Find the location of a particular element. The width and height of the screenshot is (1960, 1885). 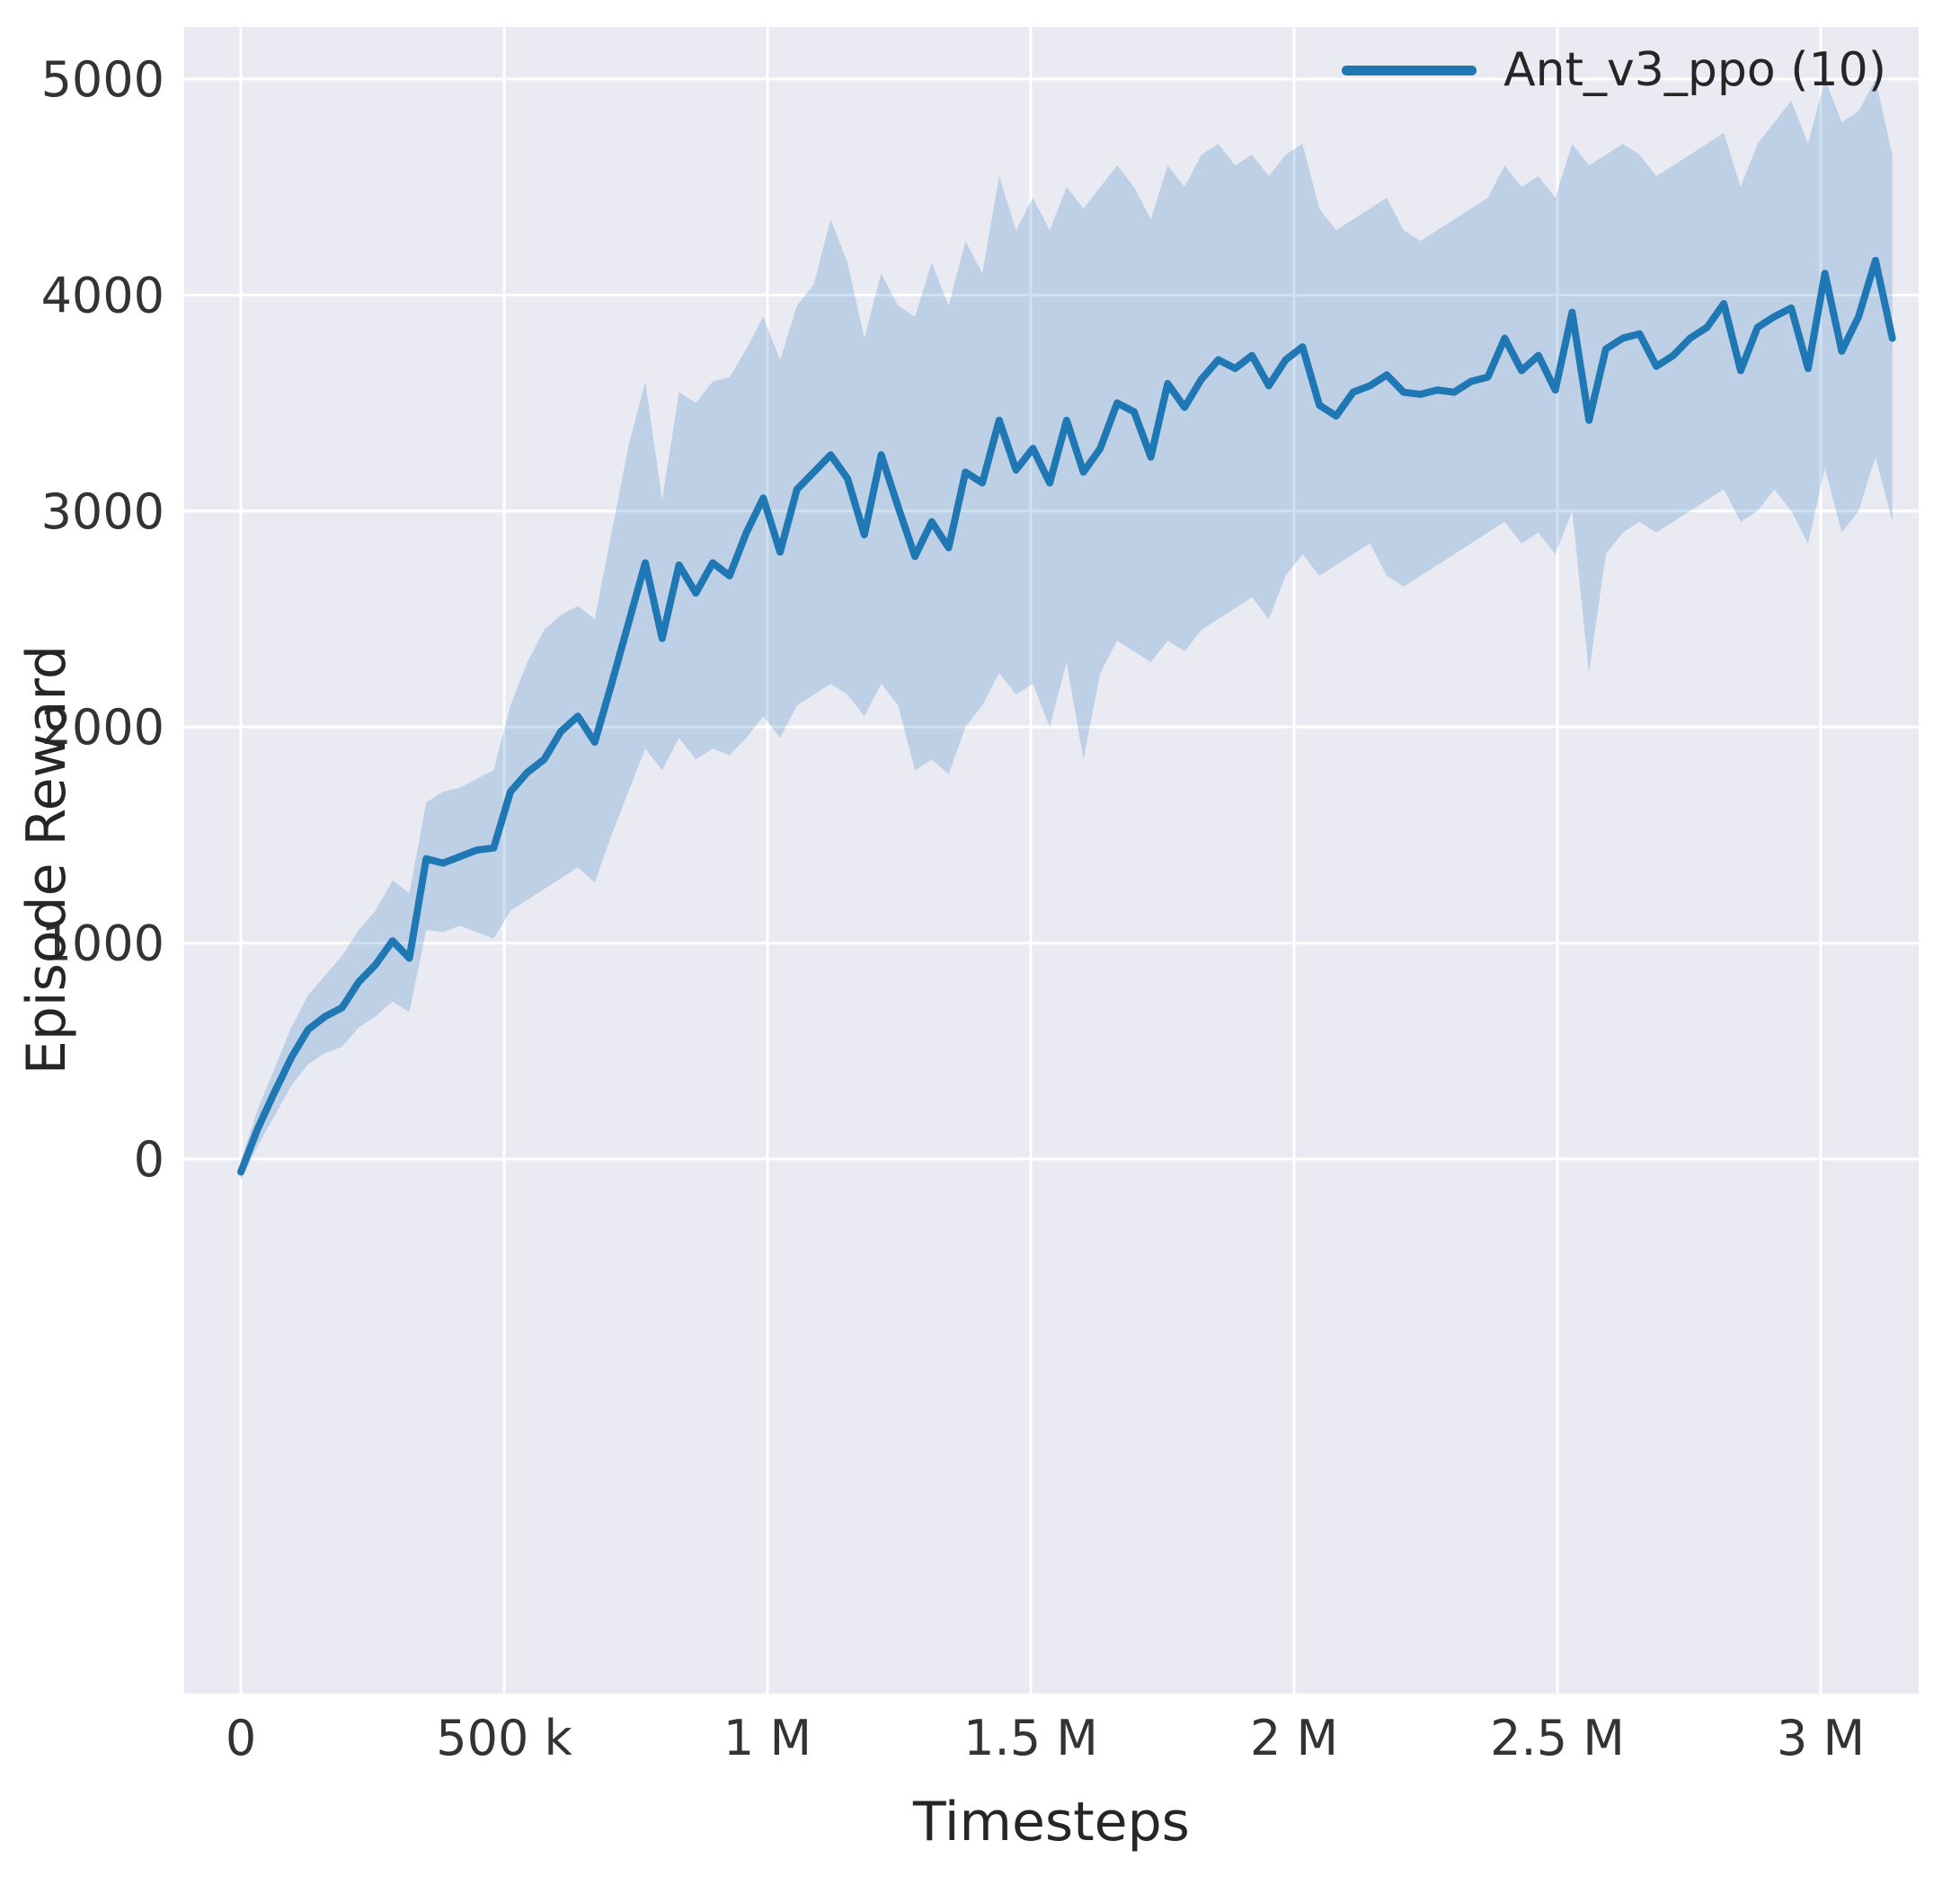

x-tick-label: 1.5 M is located at coordinates (1031, 1738).